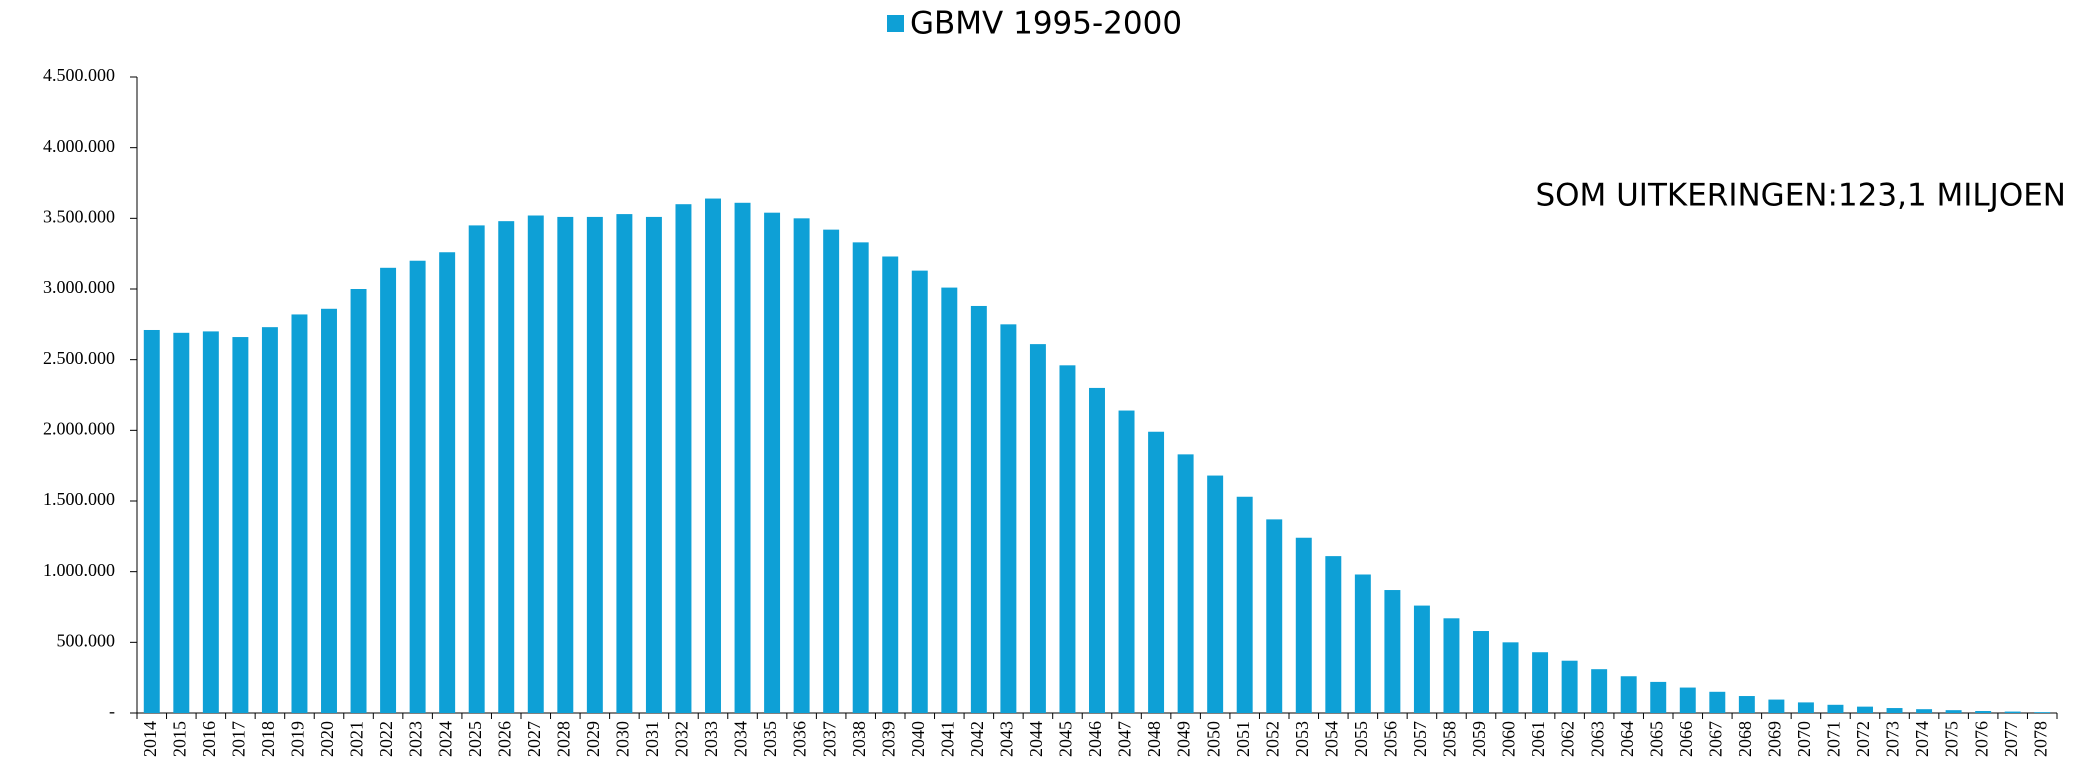 This screenshot has height=779, width=2084. I want to click on y-tick-label: 3.000.000, so click(79, 287).